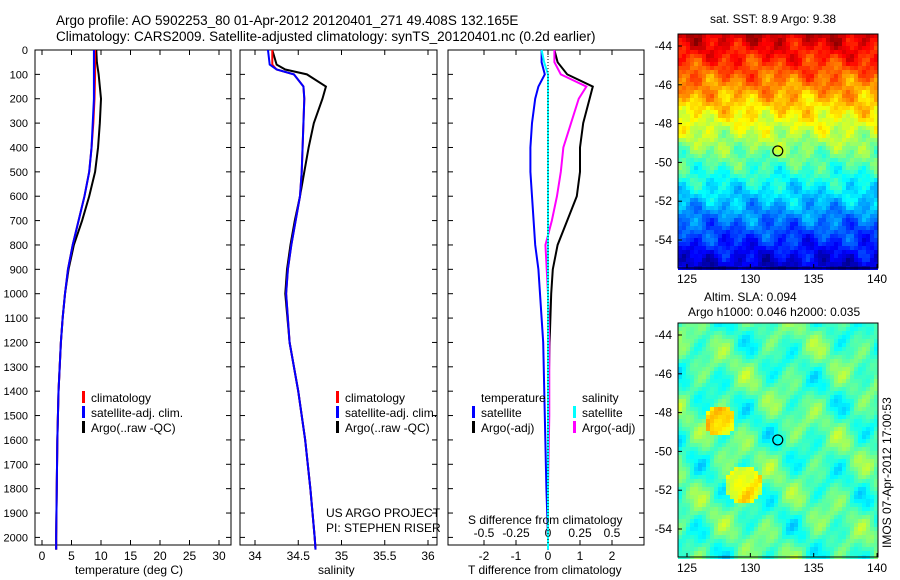 The image size is (900, 580). I want to click on depth-tick-label: 1800, so click(16, 490).